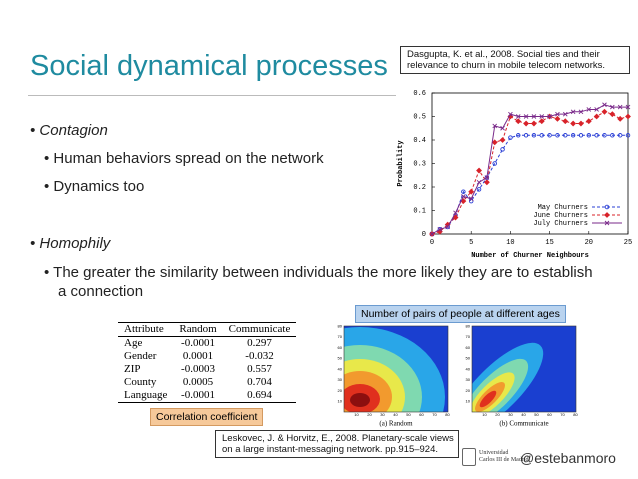  I want to click on sub-bullet: • Human behaviors spread on the network, so click(184, 158).